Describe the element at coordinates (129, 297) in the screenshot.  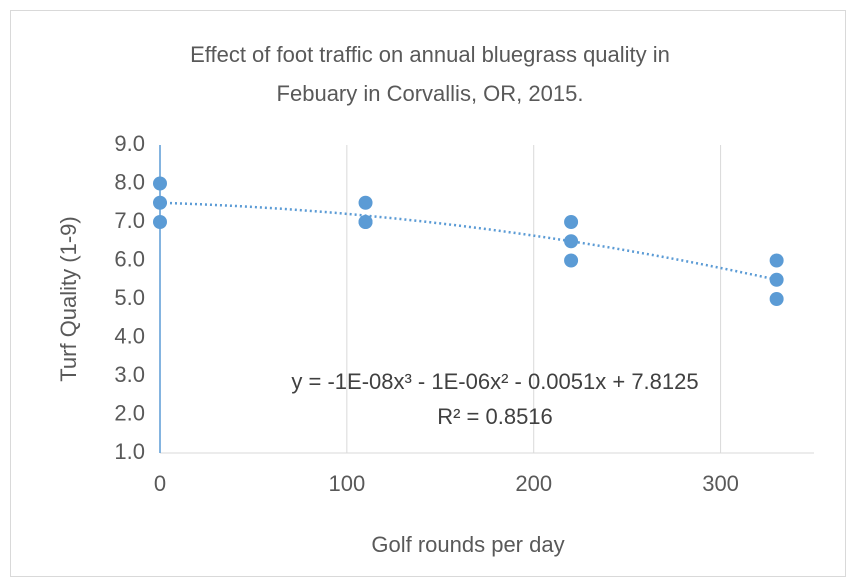
I see `y-tick-label: 5.0` at that location.